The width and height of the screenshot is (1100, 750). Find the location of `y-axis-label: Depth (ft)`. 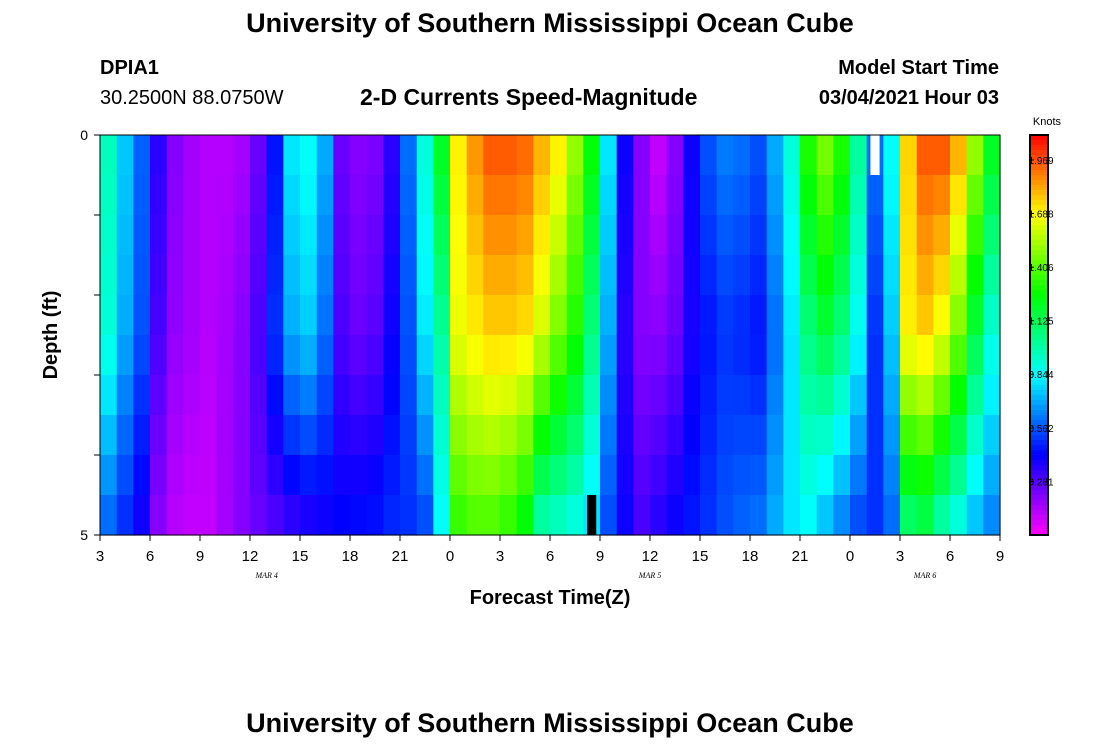

y-axis-label: Depth (ft) is located at coordinates (51, 335).